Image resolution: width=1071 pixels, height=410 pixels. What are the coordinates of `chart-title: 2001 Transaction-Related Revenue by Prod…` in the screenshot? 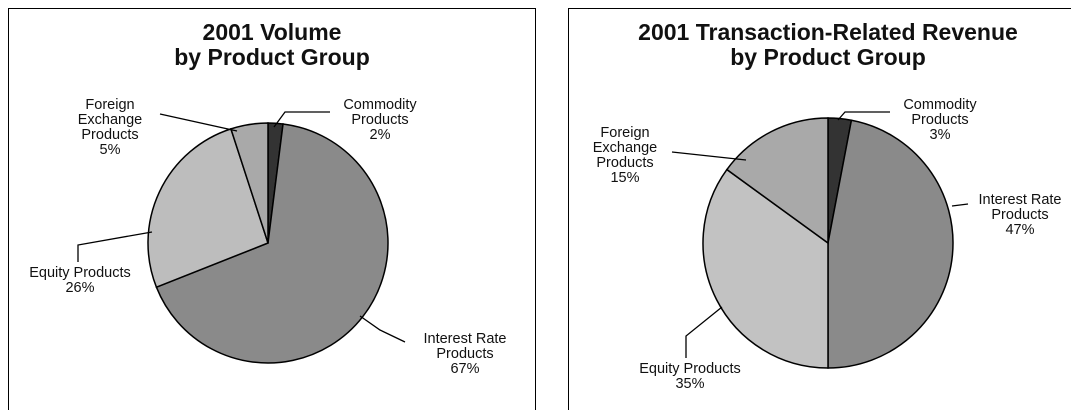 It's located at (828, 44).